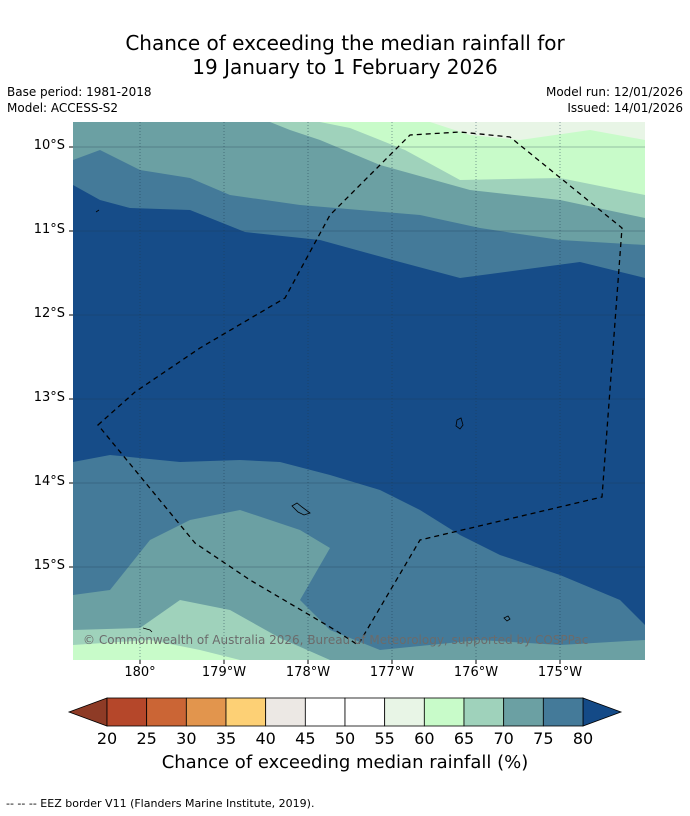 This screenshot has width=690, height=816. Describe the element at coordinates (146, 738) in the screenshot. I see `colorbar-tick-label: 25` at that location.